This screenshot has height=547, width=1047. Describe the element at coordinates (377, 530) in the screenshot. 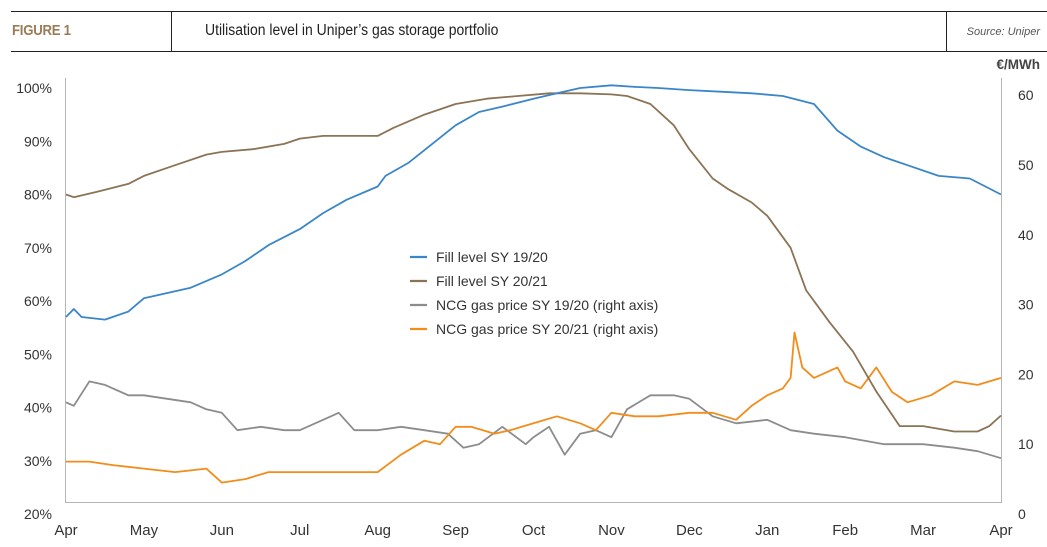

I see `x-tick-label: Aug` at that location.